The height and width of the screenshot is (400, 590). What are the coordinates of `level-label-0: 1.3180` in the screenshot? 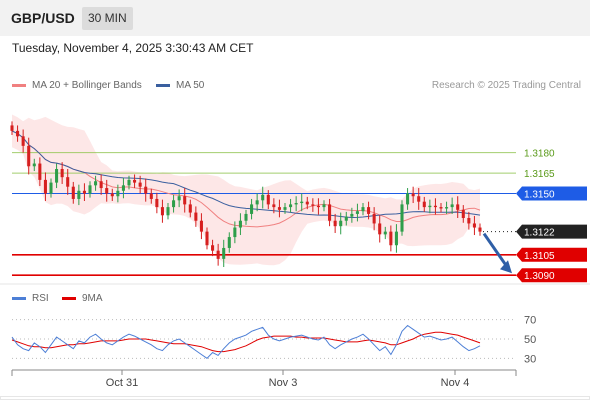 It's located at (539, 154).